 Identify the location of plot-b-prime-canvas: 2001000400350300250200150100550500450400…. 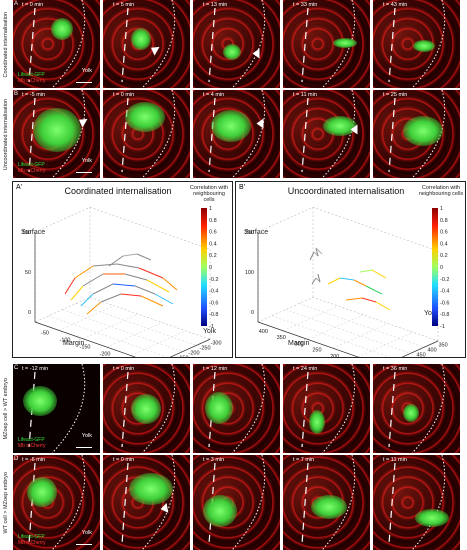
(347, 281).